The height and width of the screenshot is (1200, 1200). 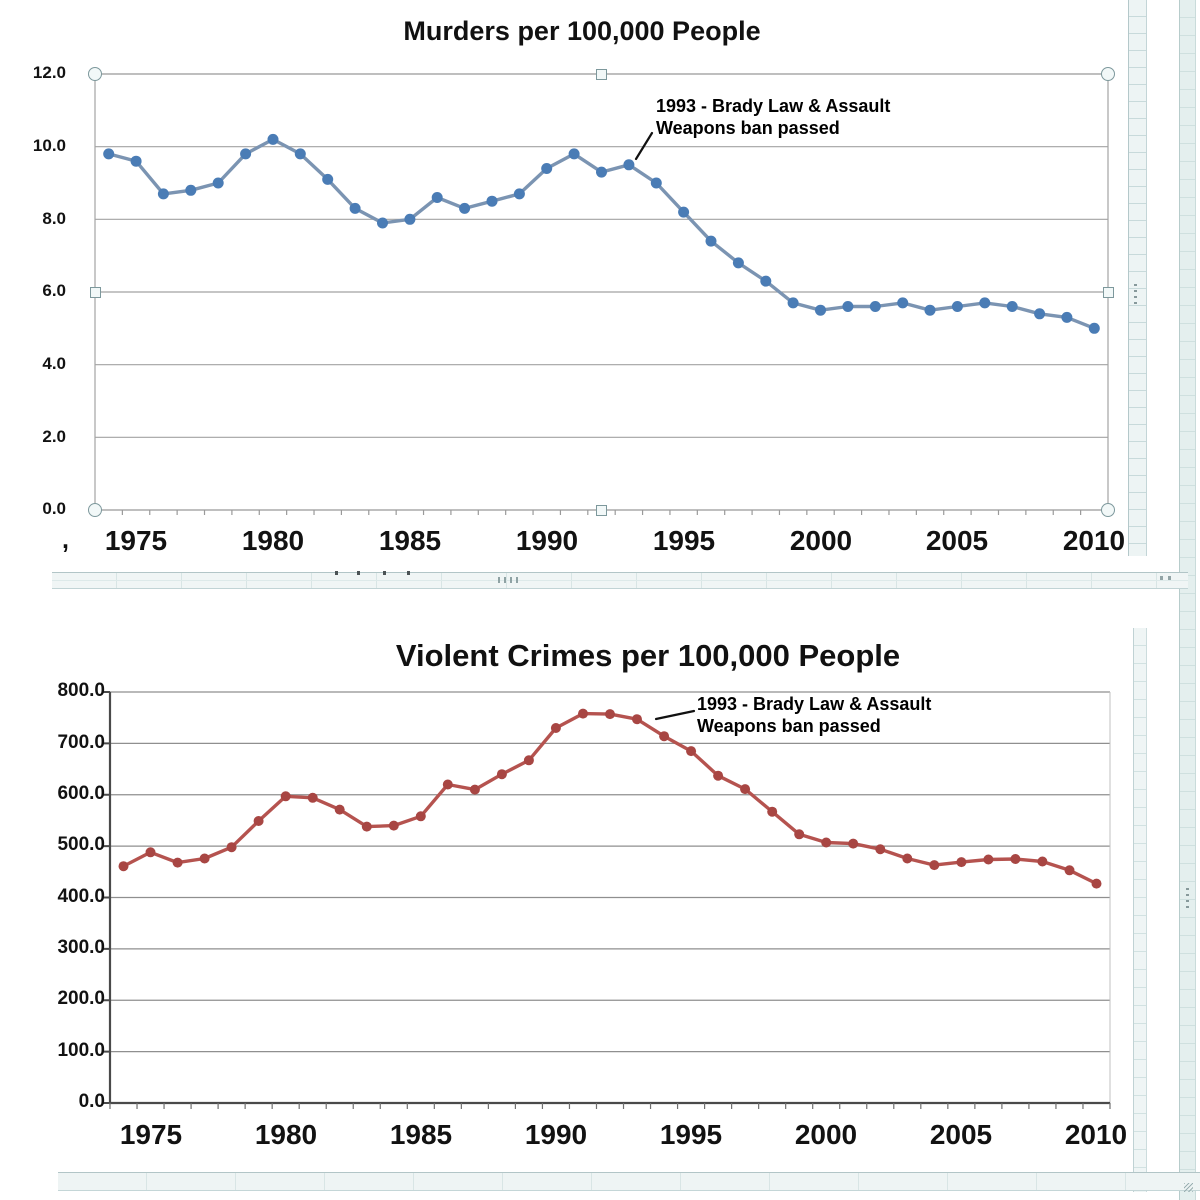 I want to click on x-axis-tick-label: 2000, so click(x=821, y=540).